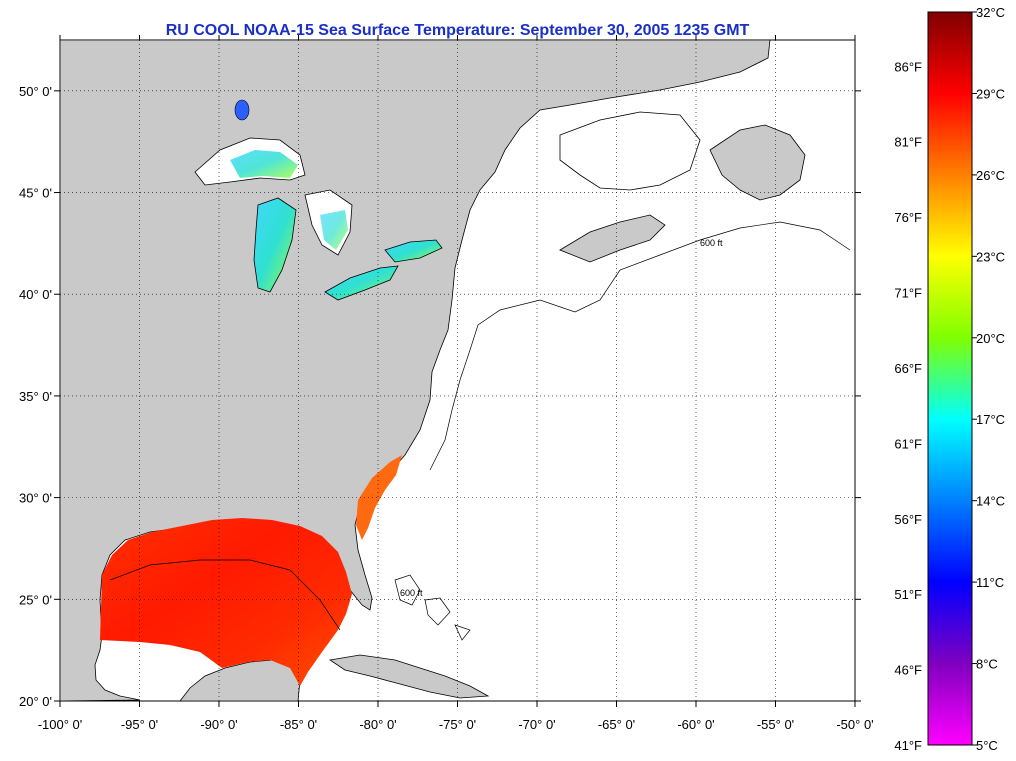 This screenshot has height=761, width=1016. Describe the element at coordinates (908, 519) in the screenshot. I see `colorbar-fahrenheit-label: 56°F` at that location.